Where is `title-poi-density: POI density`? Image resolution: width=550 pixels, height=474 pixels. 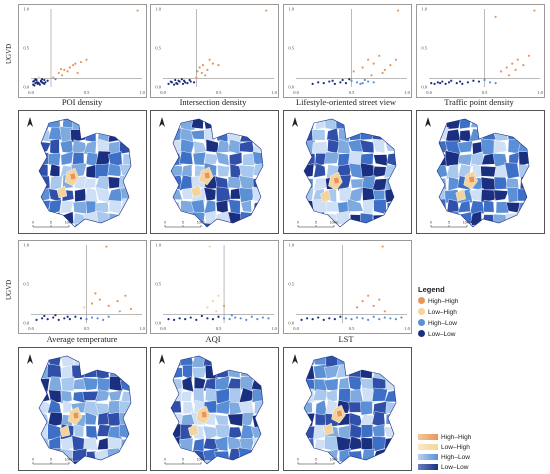 title-poi-density: POI density is located at coordinates (82, 102).